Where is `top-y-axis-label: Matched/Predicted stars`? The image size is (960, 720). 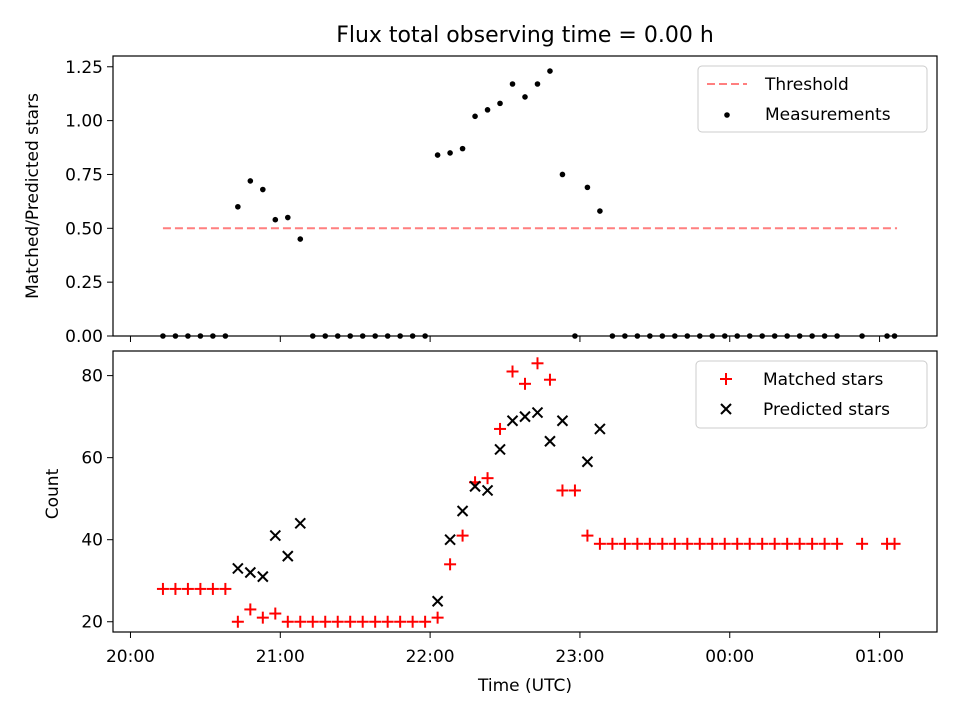
top-y-axis-label: Matched/Predicted stars is located at coordinates (33, 196).